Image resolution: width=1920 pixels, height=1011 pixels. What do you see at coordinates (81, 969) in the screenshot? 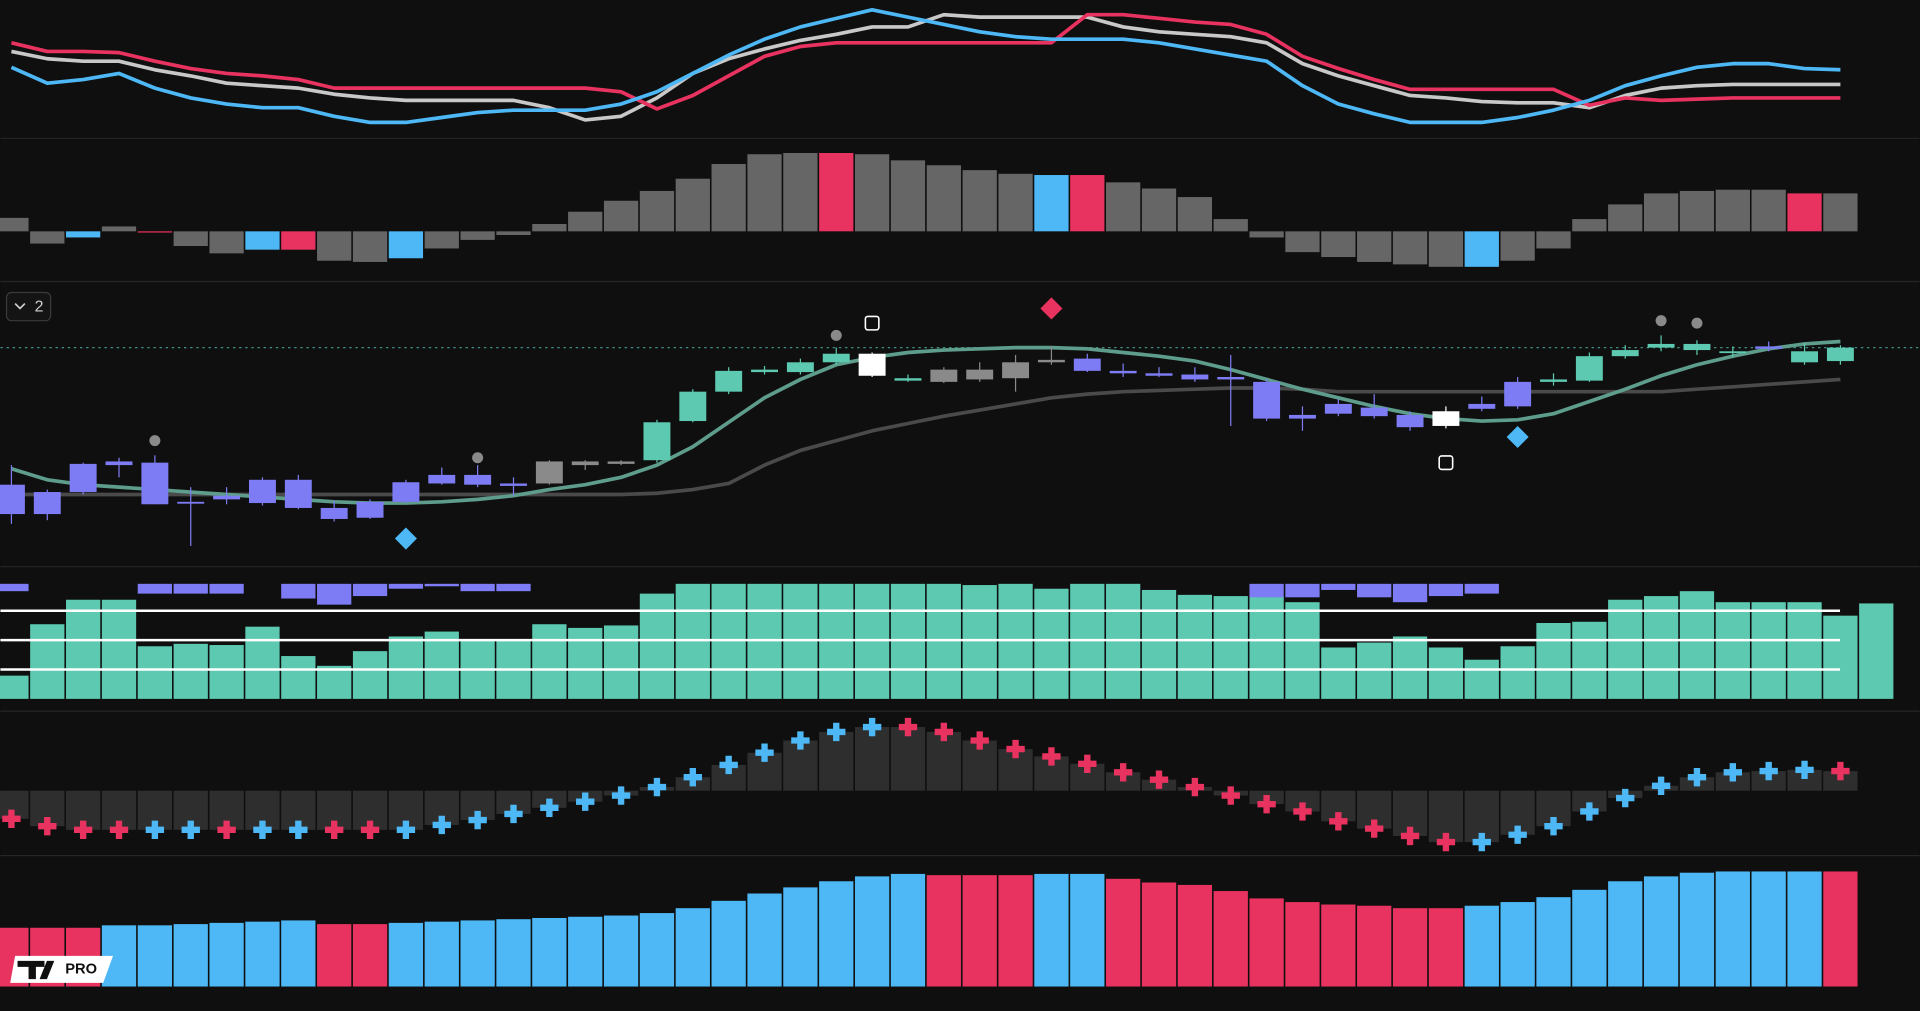
I see `logo-text: PRO` at bounding box center [81, 969].